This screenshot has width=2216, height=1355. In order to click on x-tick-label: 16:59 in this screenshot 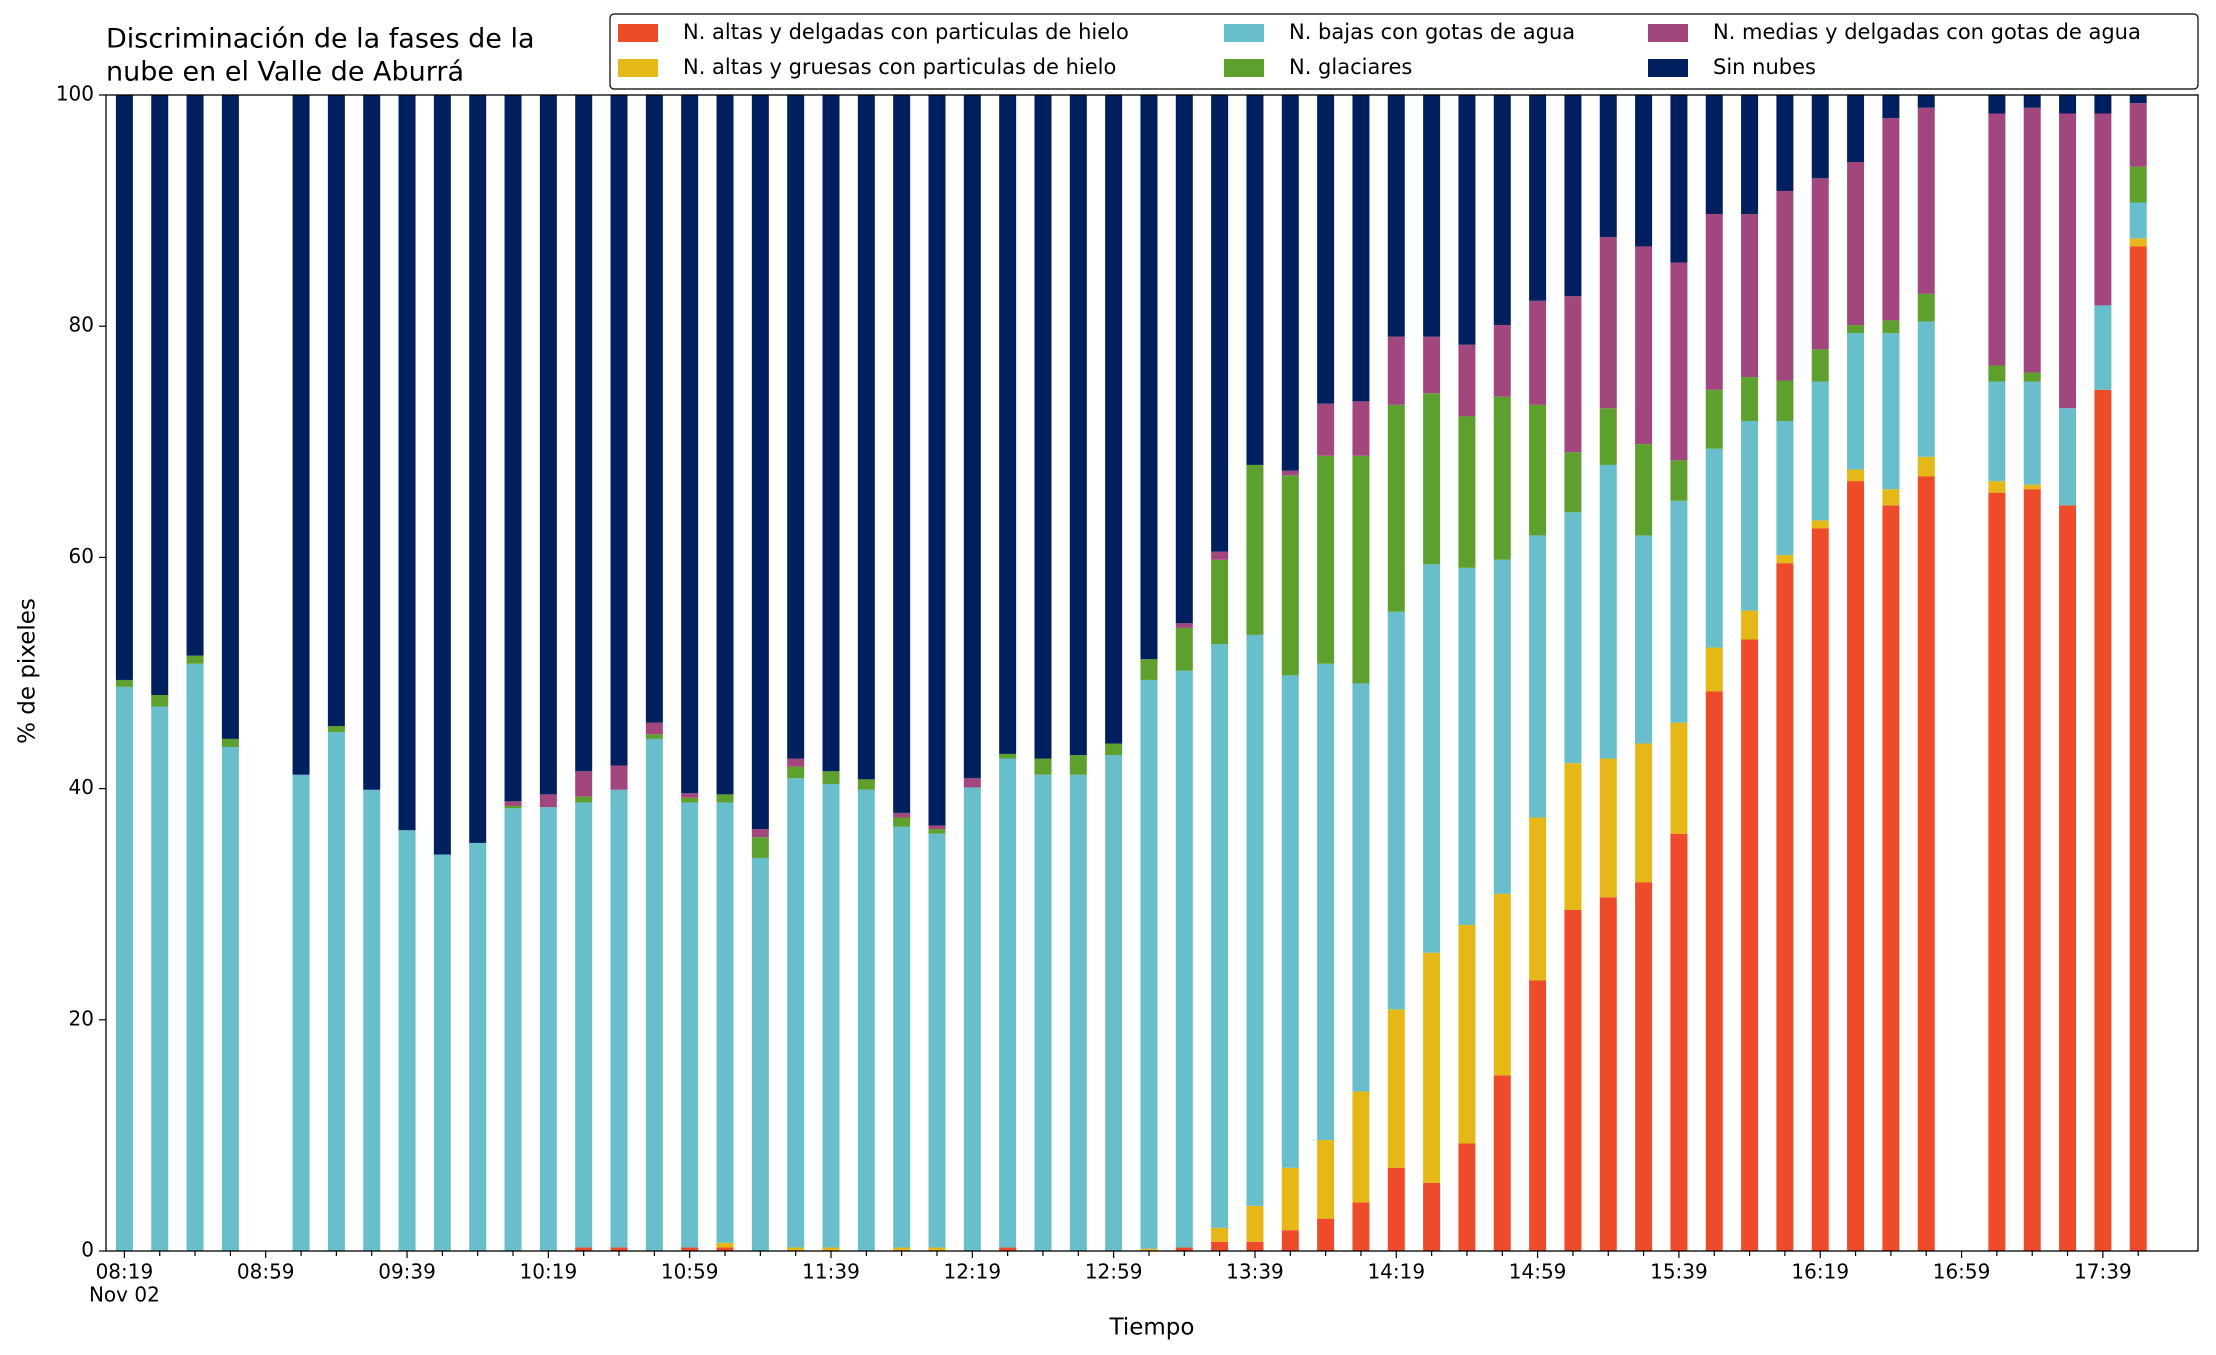, I will do `click(1962, 1272)`.